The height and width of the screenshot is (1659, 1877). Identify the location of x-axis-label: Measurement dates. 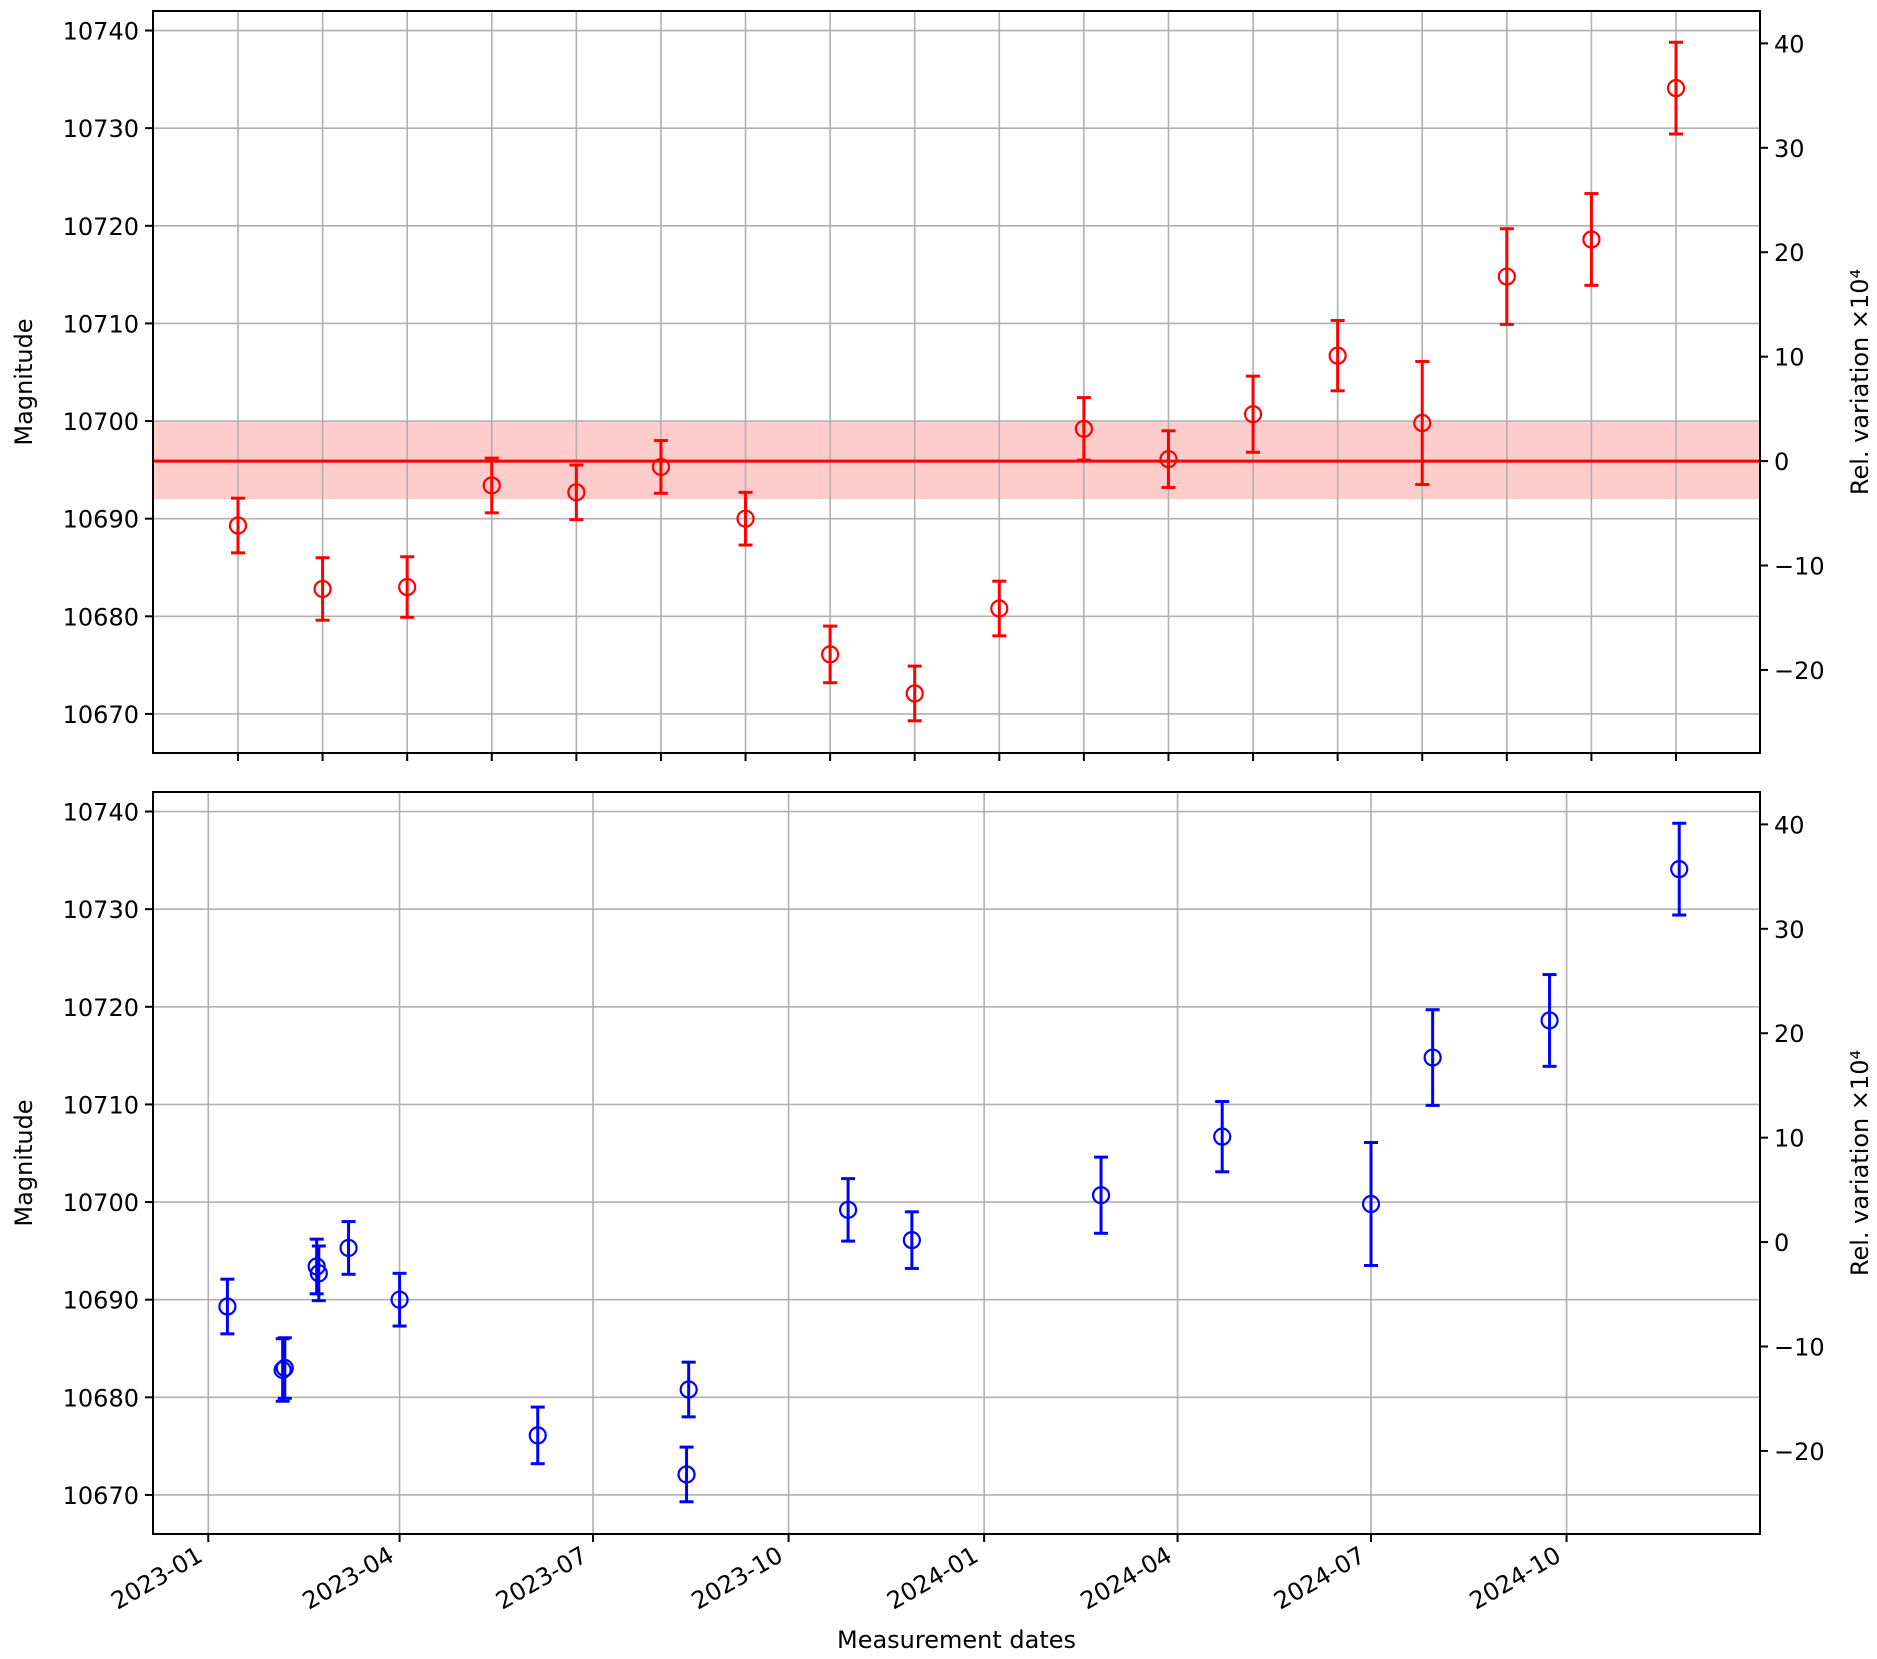
(956, 1640).